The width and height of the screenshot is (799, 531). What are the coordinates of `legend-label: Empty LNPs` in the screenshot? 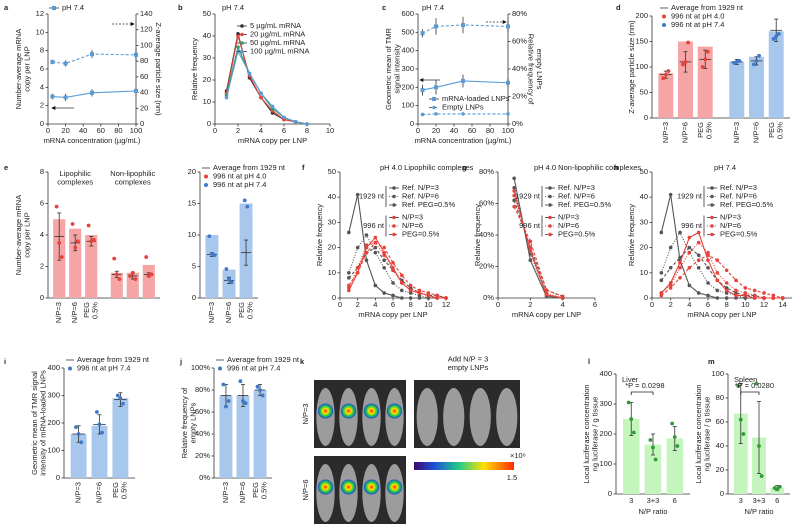 It's located at (463, 106).